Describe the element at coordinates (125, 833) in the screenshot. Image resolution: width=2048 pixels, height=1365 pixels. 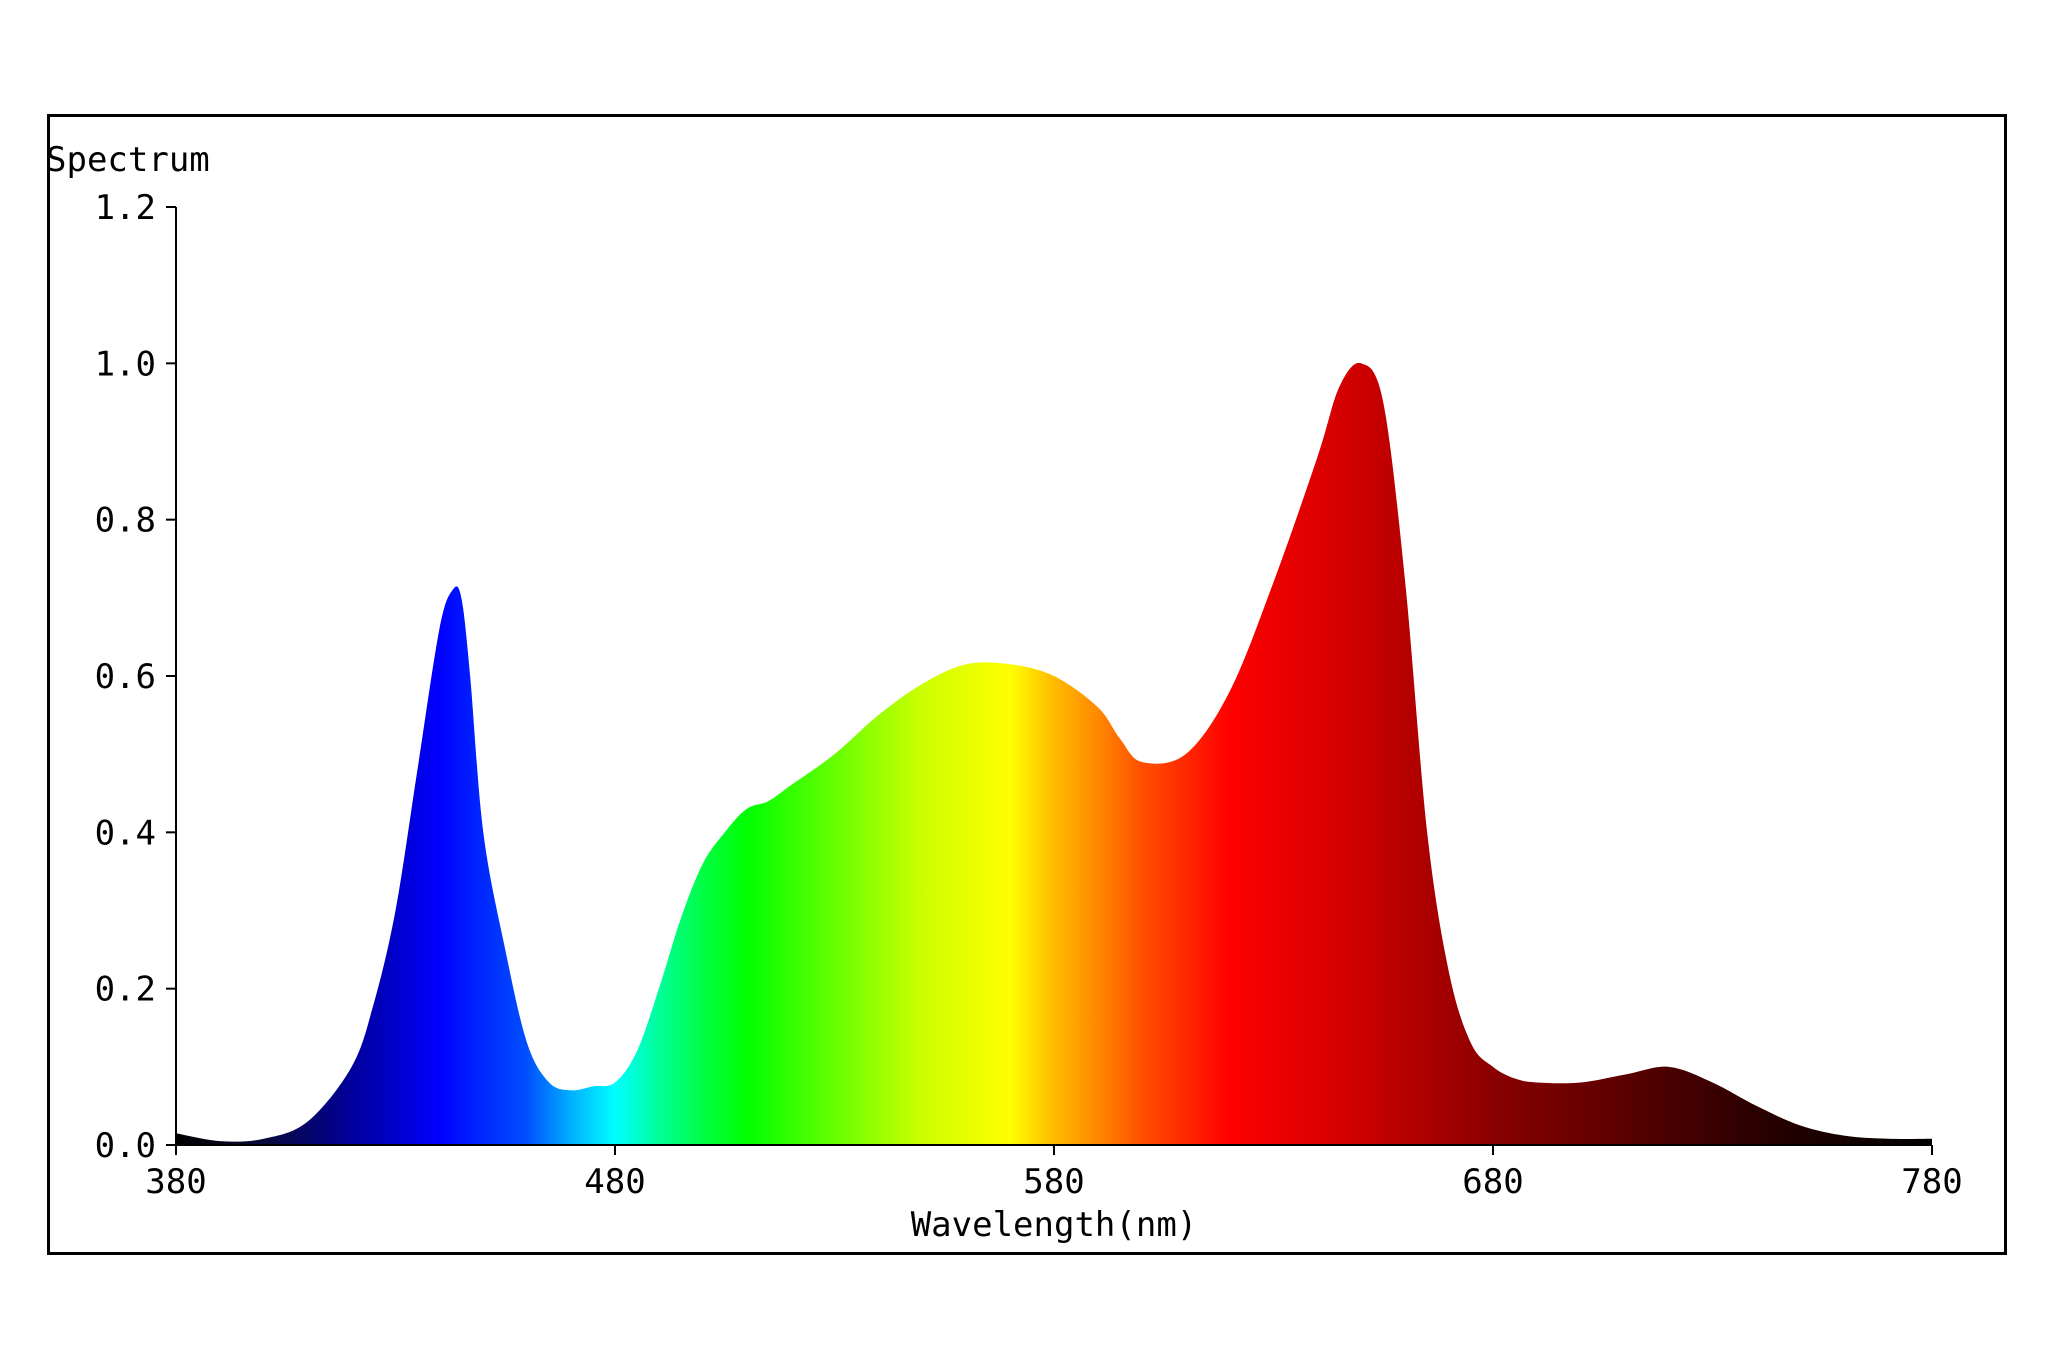
I see `y-tick-label: 0.4` at that location.